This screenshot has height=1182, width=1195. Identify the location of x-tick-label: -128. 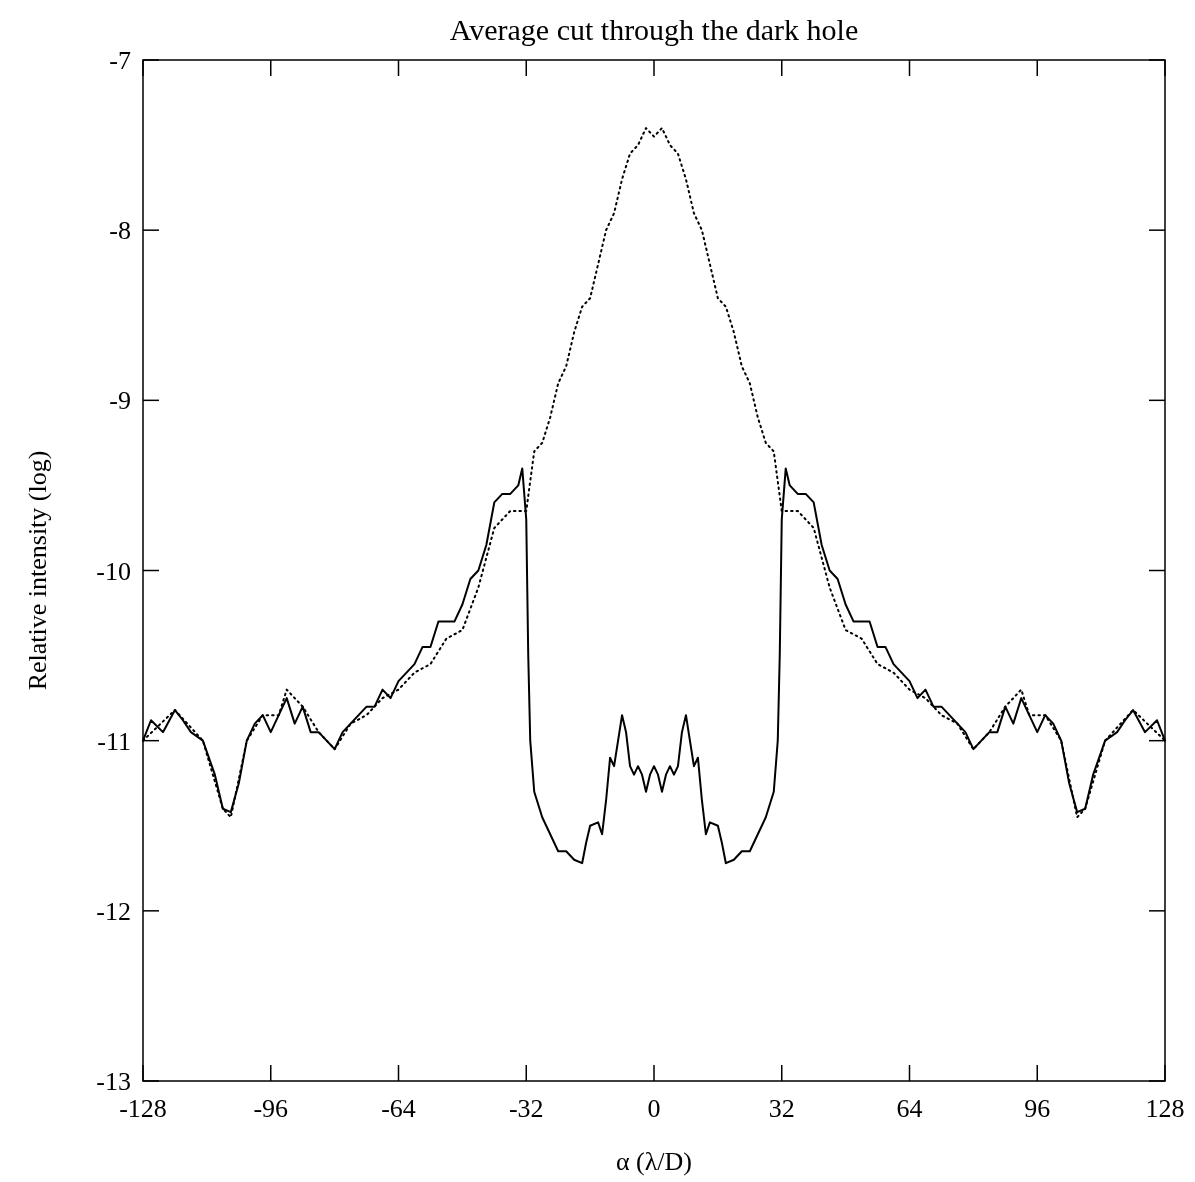
(143, 1108).